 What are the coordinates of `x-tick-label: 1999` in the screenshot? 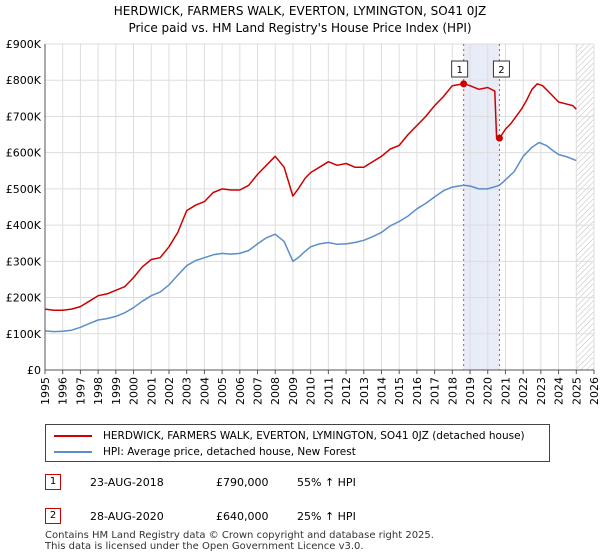 It's located at (116, 391).